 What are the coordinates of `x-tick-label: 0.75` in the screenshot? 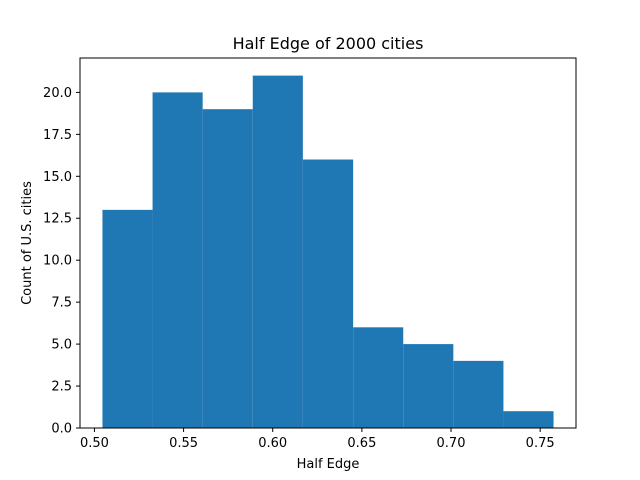 It's located at (540, 443).